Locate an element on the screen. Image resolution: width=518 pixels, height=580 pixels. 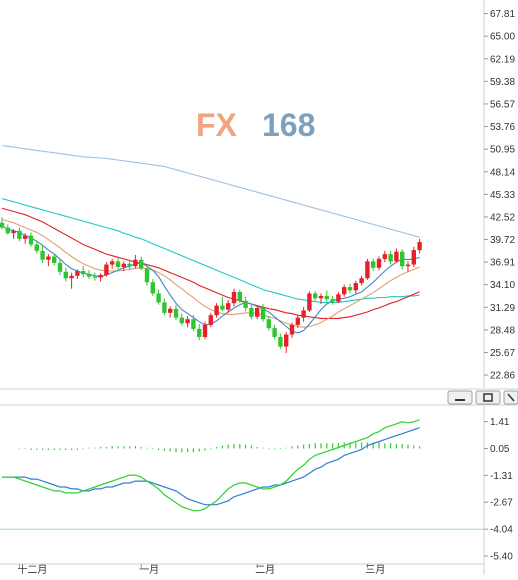
price-tick-label: 62.19 is located at coordinates (502, 59).